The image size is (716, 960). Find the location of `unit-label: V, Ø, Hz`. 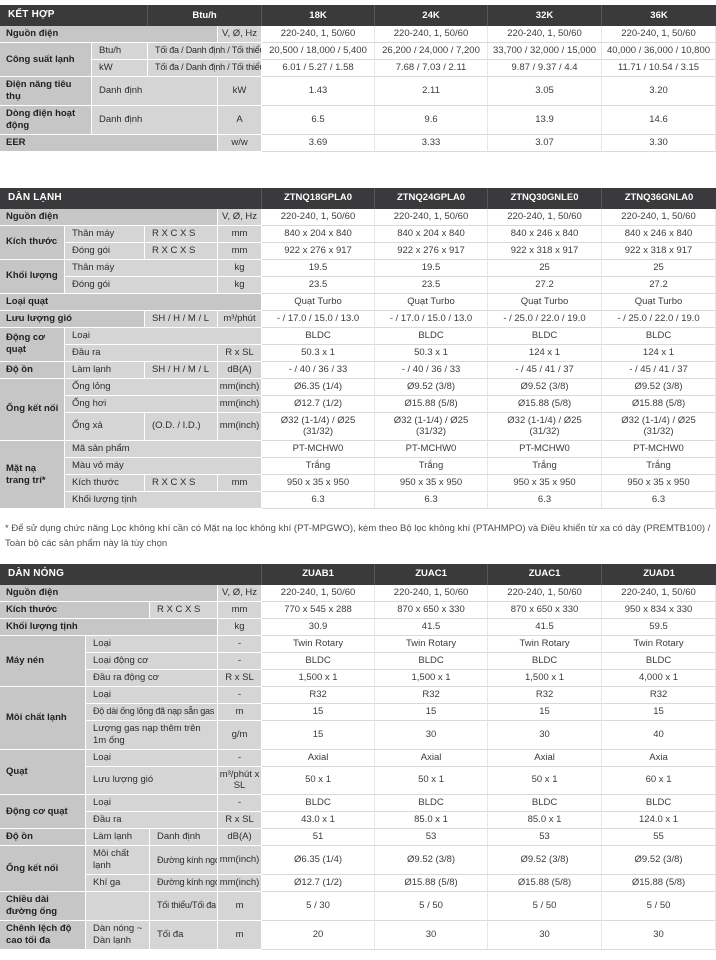

unit-label: V, Ø, Hz is located at coordinates (240, 34).